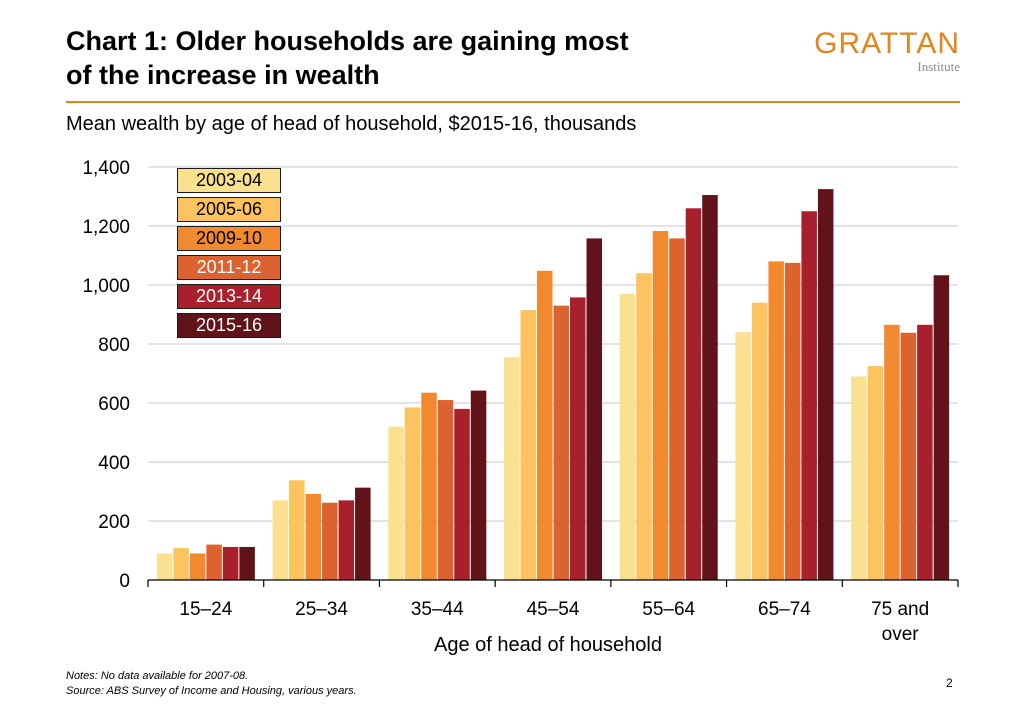 The width and height of the screenshot is (1024, 709). What do you see at coordinates (114, 404) in the screenshot?
I see `y-tick-label: 600` at bounding box center [114, 404].